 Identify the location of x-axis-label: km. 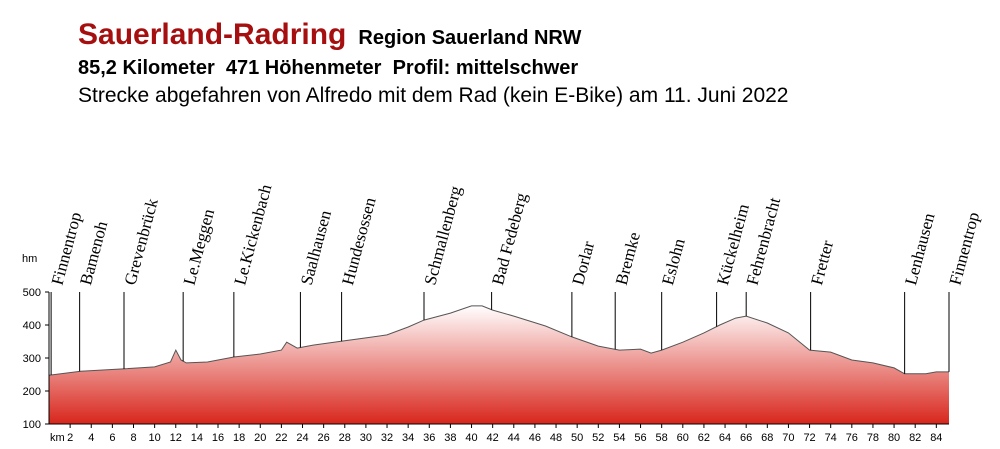
(57, 438).